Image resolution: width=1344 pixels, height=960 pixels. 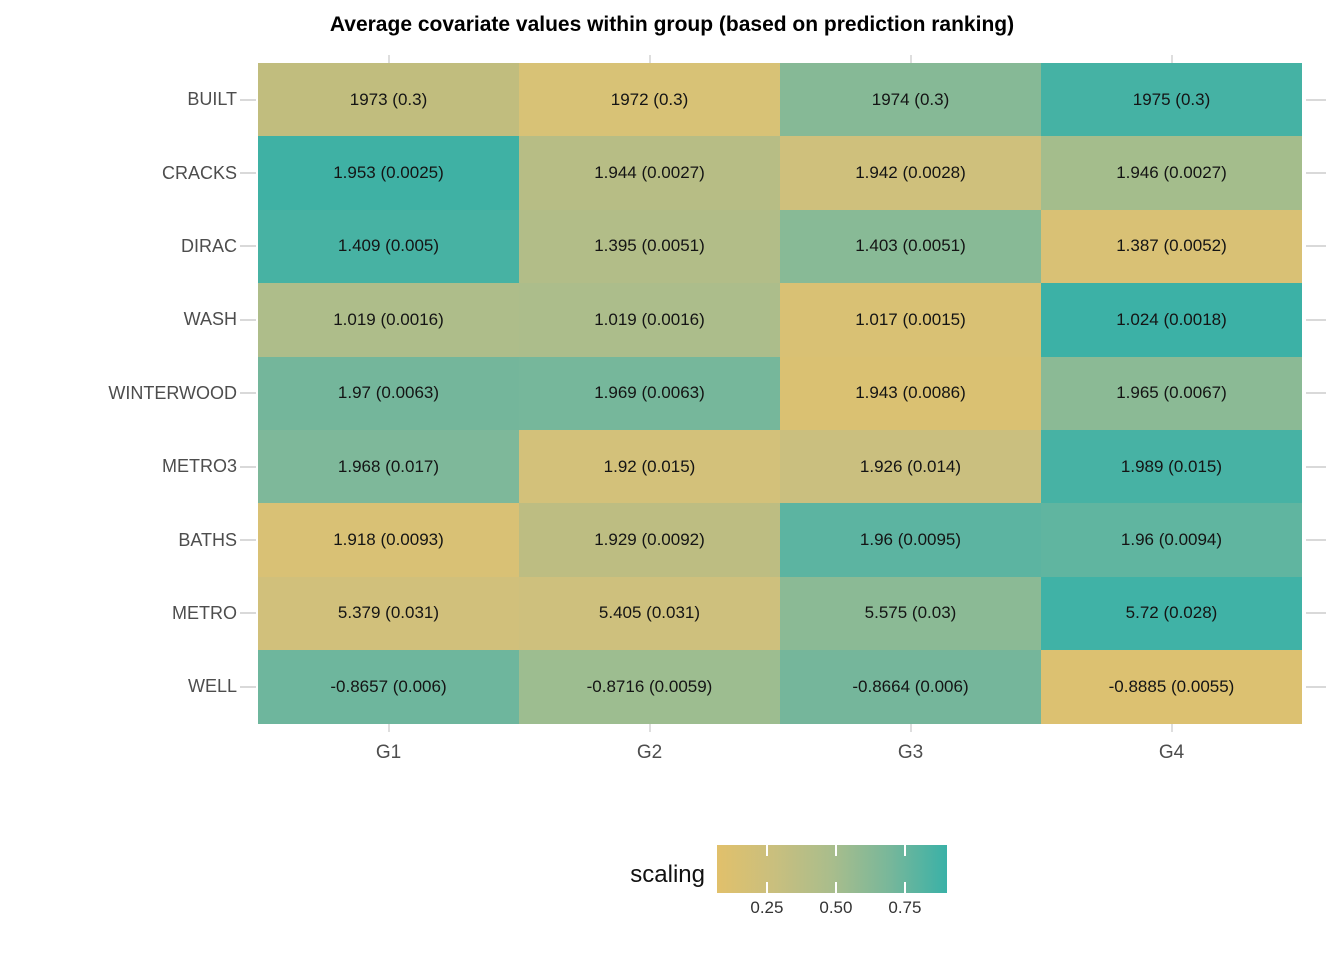 I want to click on row-label: METRO, so click(x=204, y=612).